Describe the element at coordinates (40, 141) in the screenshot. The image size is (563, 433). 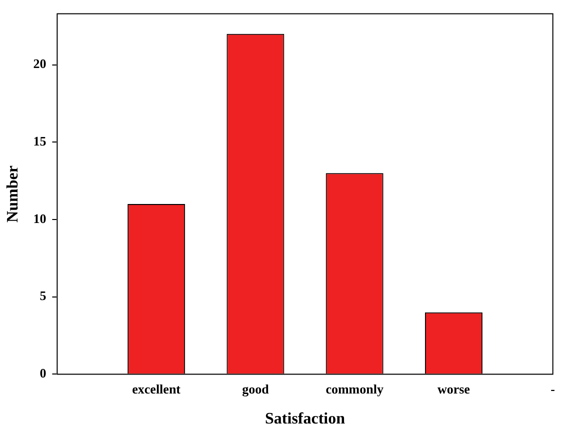
I see `y-tick-label: 15` at that location.